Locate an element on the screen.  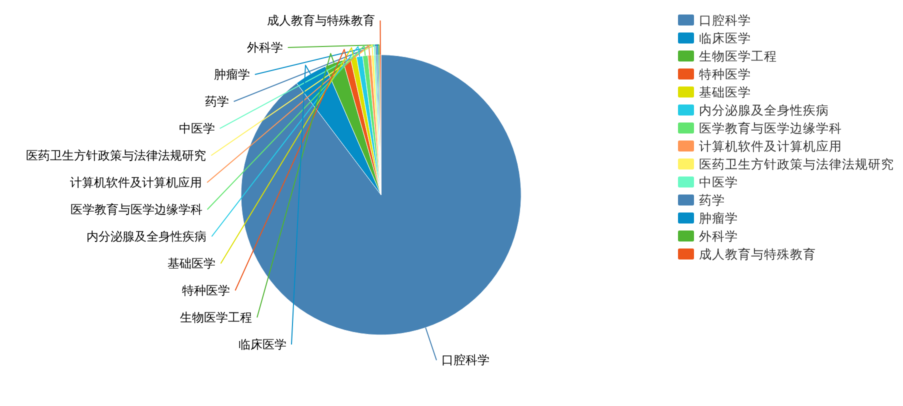
legend-label: 肿瘤学 is located at coordinates (718, 218).